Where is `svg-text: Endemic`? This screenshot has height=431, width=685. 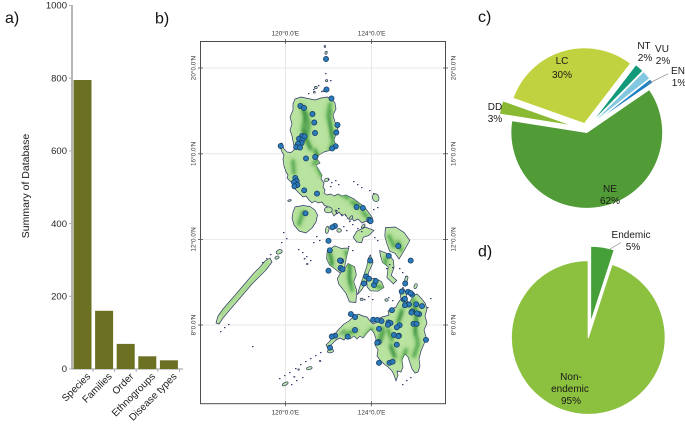 svg-text: Endemic is located at coordinates (631, 235).